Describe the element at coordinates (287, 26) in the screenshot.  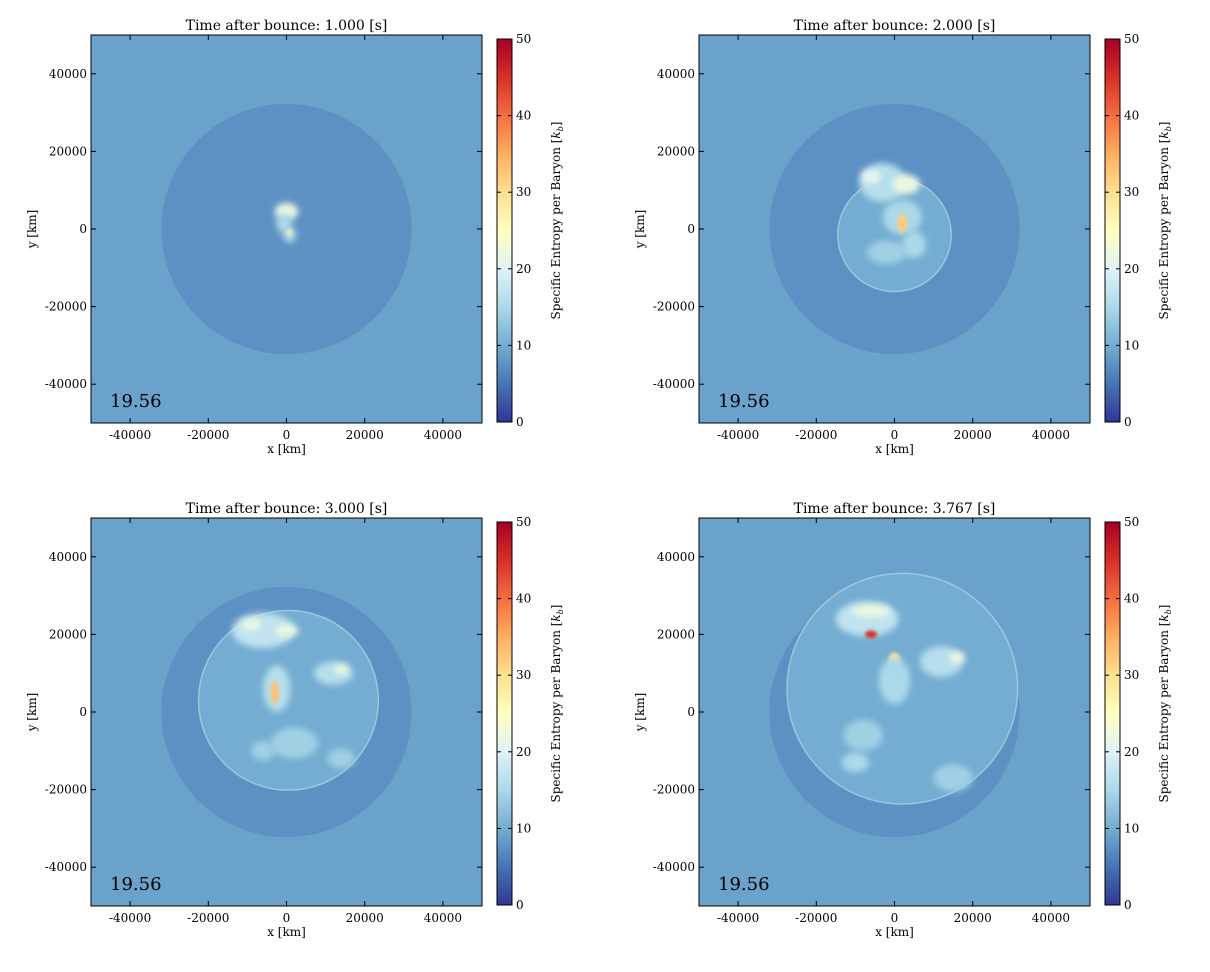
I see `panel-title: Time after bounce: 1.000 [s]` at that location.